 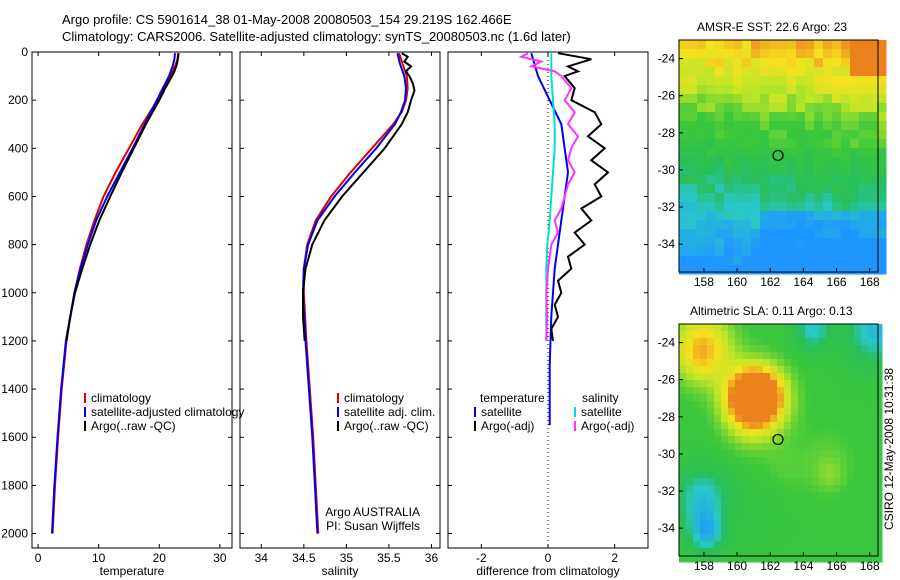 I want to click on series-line-satellite-adjusted-climatology, so click(x=113, y=293).